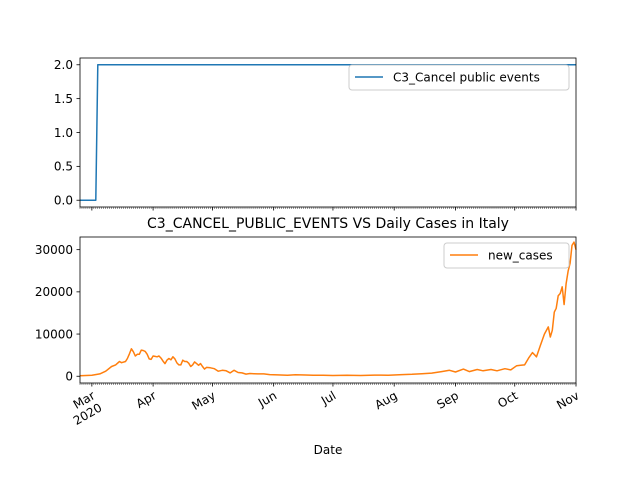 The image size is (640, 480). I want to click on top-y-tick-label: 2.0, so click(63, 65).